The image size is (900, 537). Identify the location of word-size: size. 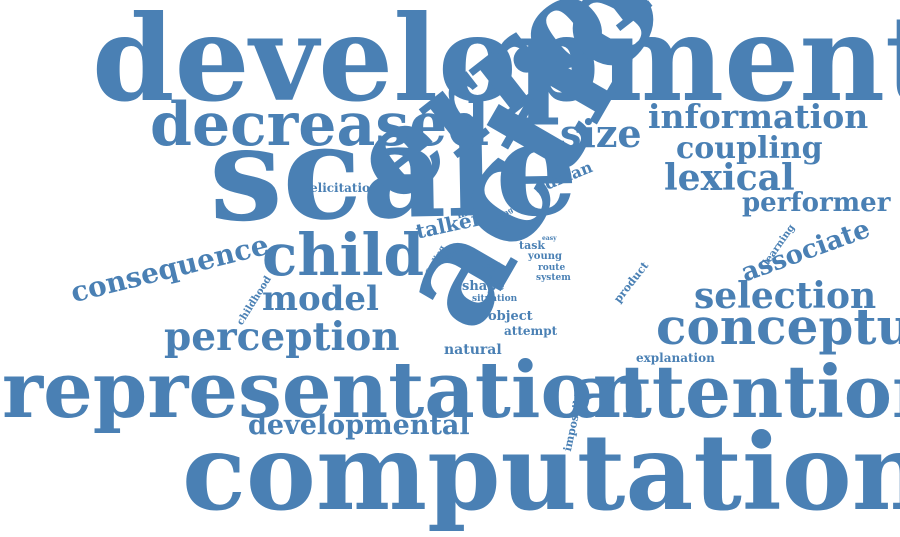
(601, 134).